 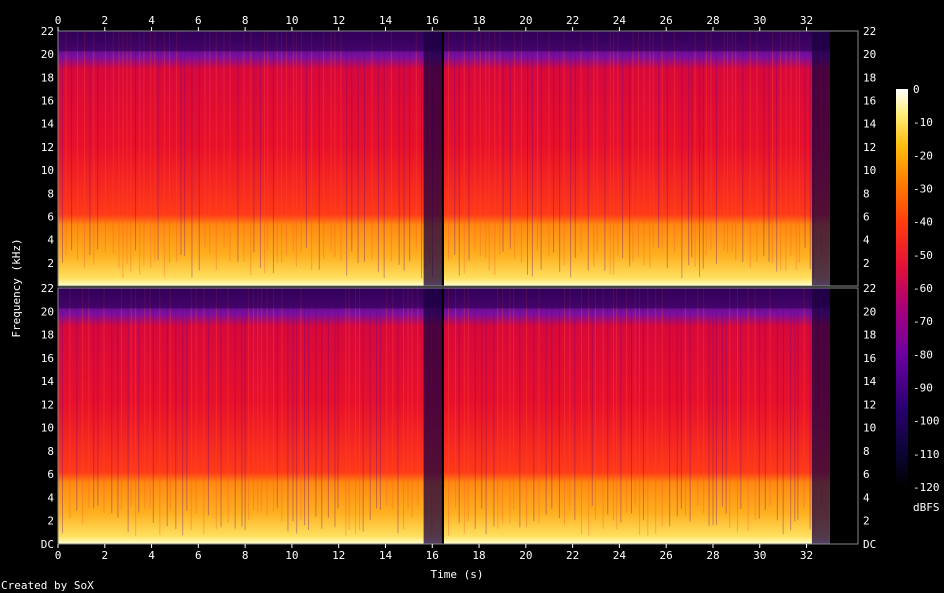 What do you see at coordinates (47, 404) in the screenshot?
I see `y-tick-label-left: 12` at bounding box center [47, 404].